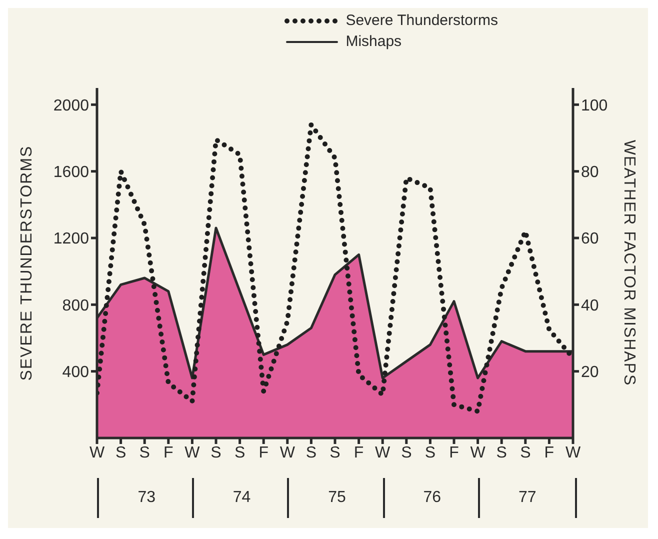  Describe the element at coordinates (527, 498) in the screenshot. I see `text: 77` at that location.